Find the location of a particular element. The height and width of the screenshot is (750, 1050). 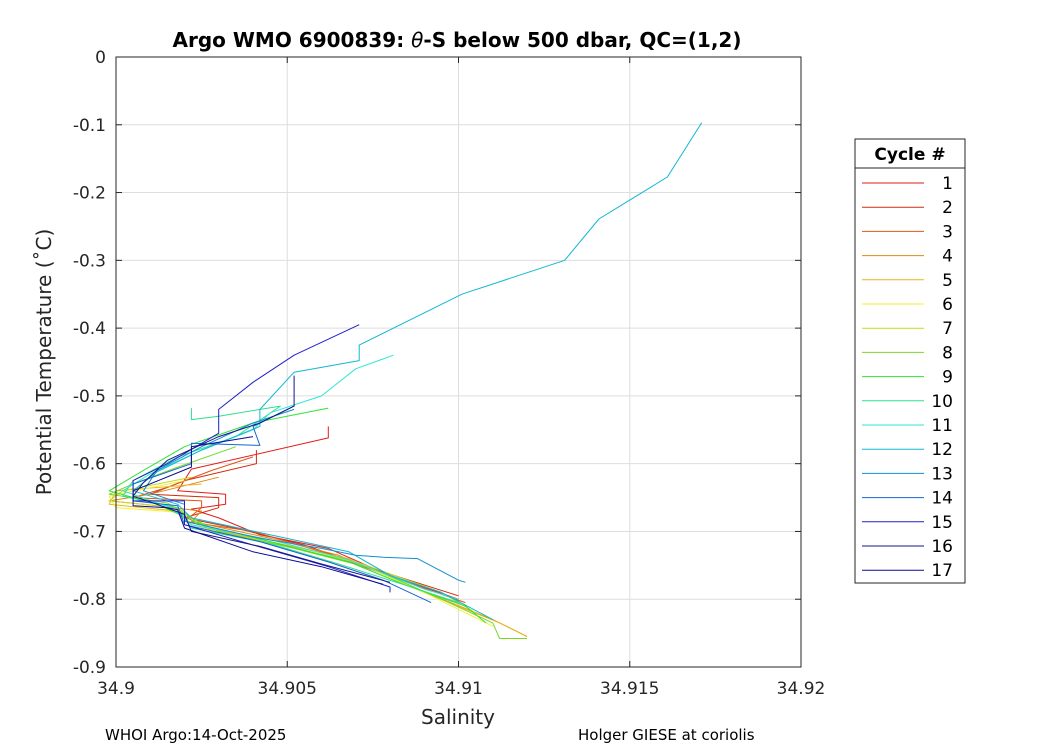

y-tick-label: -0.2 is located at coordinates (89, 194).